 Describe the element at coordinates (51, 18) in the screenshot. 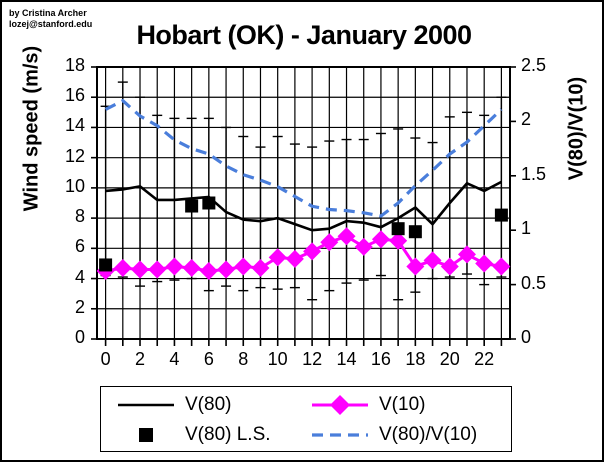

I see `credit-text: by Cristina Archer lozej@stanford.edu` at that location.